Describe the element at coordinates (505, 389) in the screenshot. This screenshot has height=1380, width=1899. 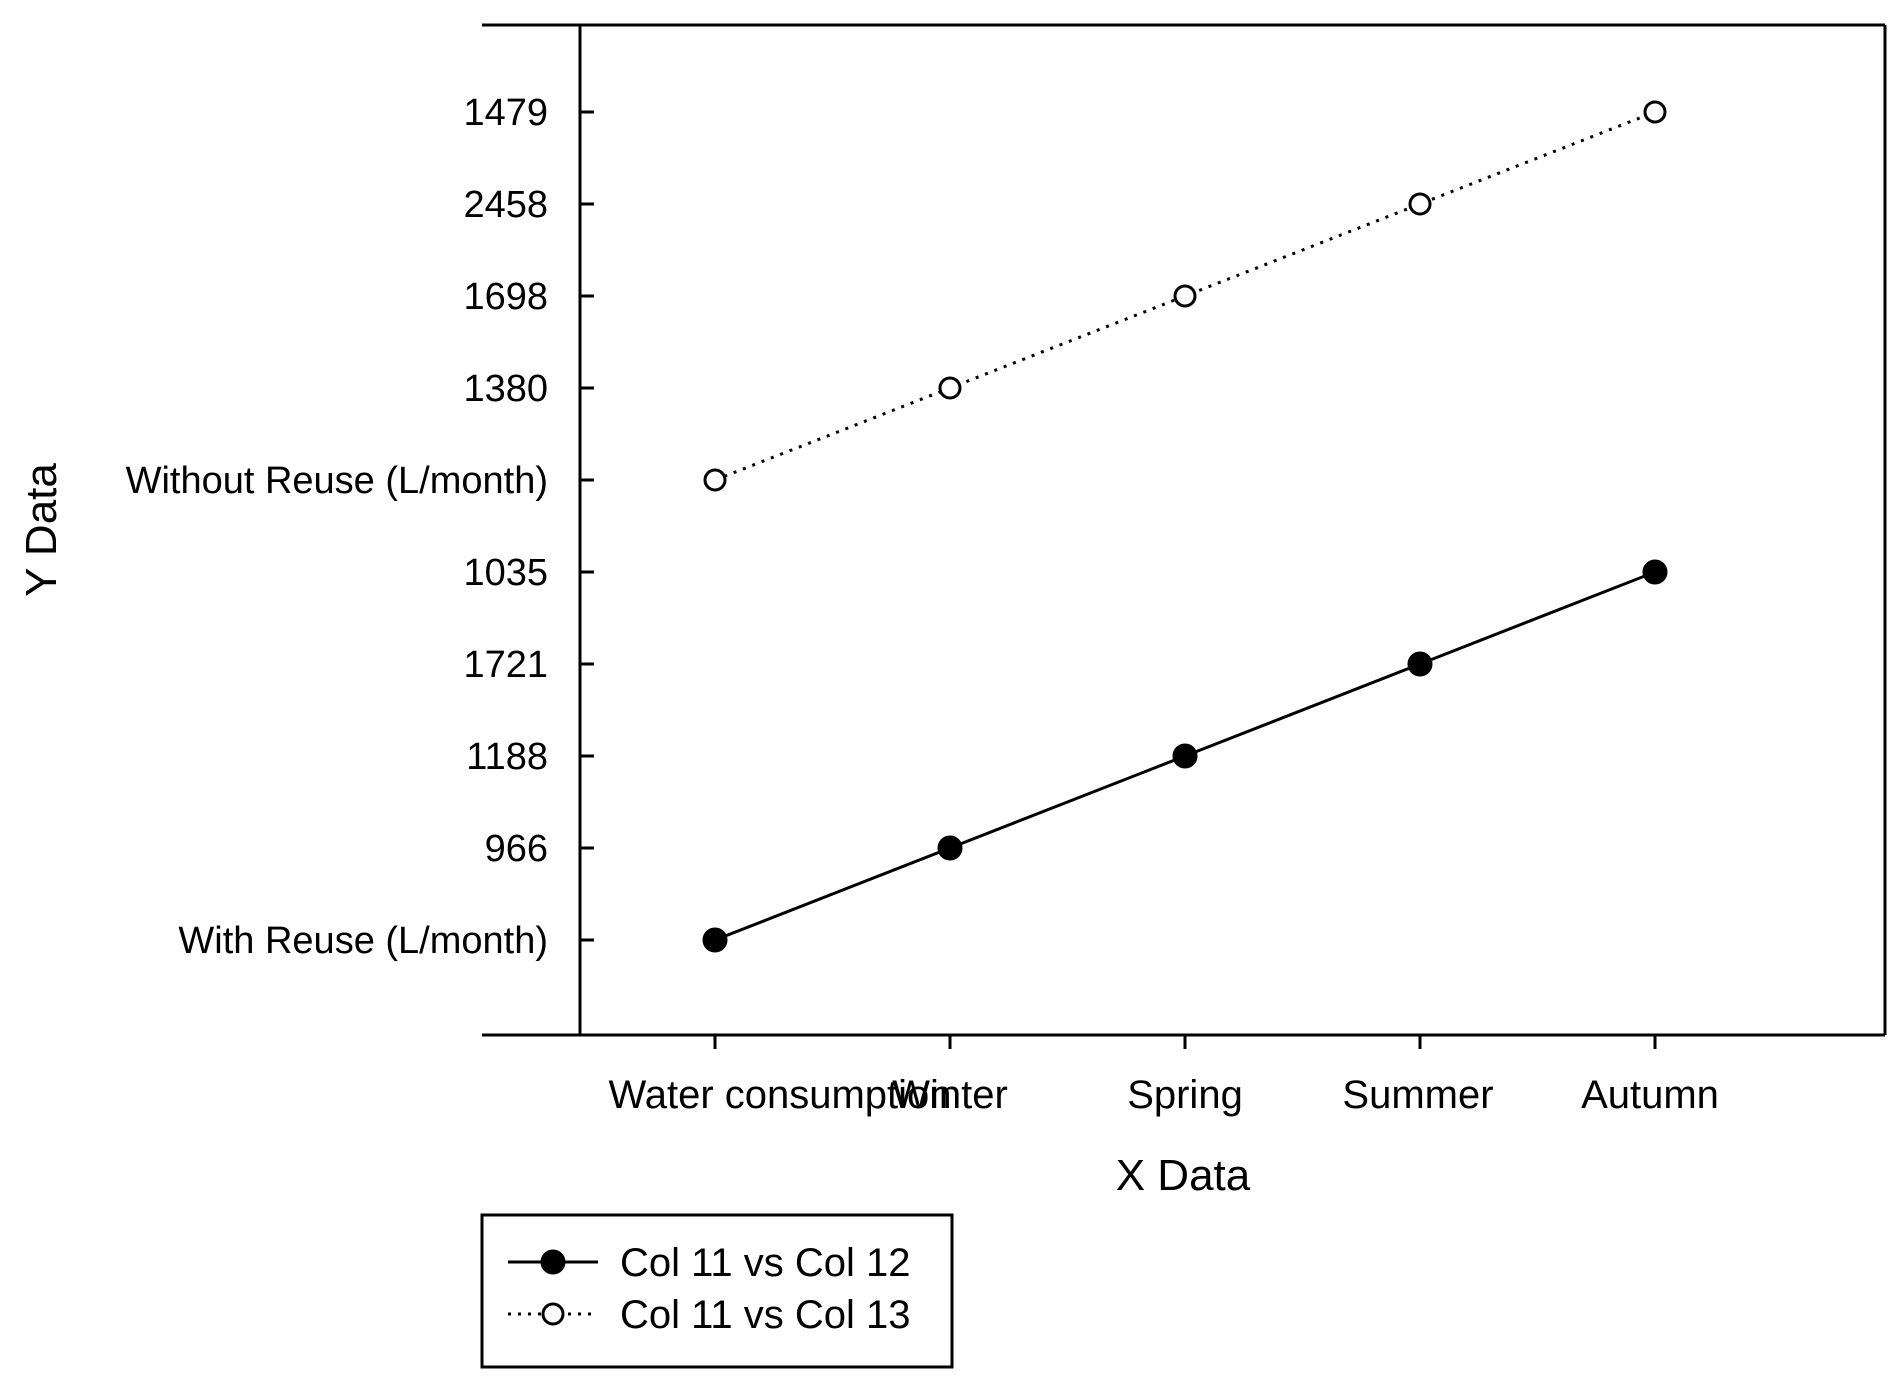
I see `y-tick-label: 1380` at that location.